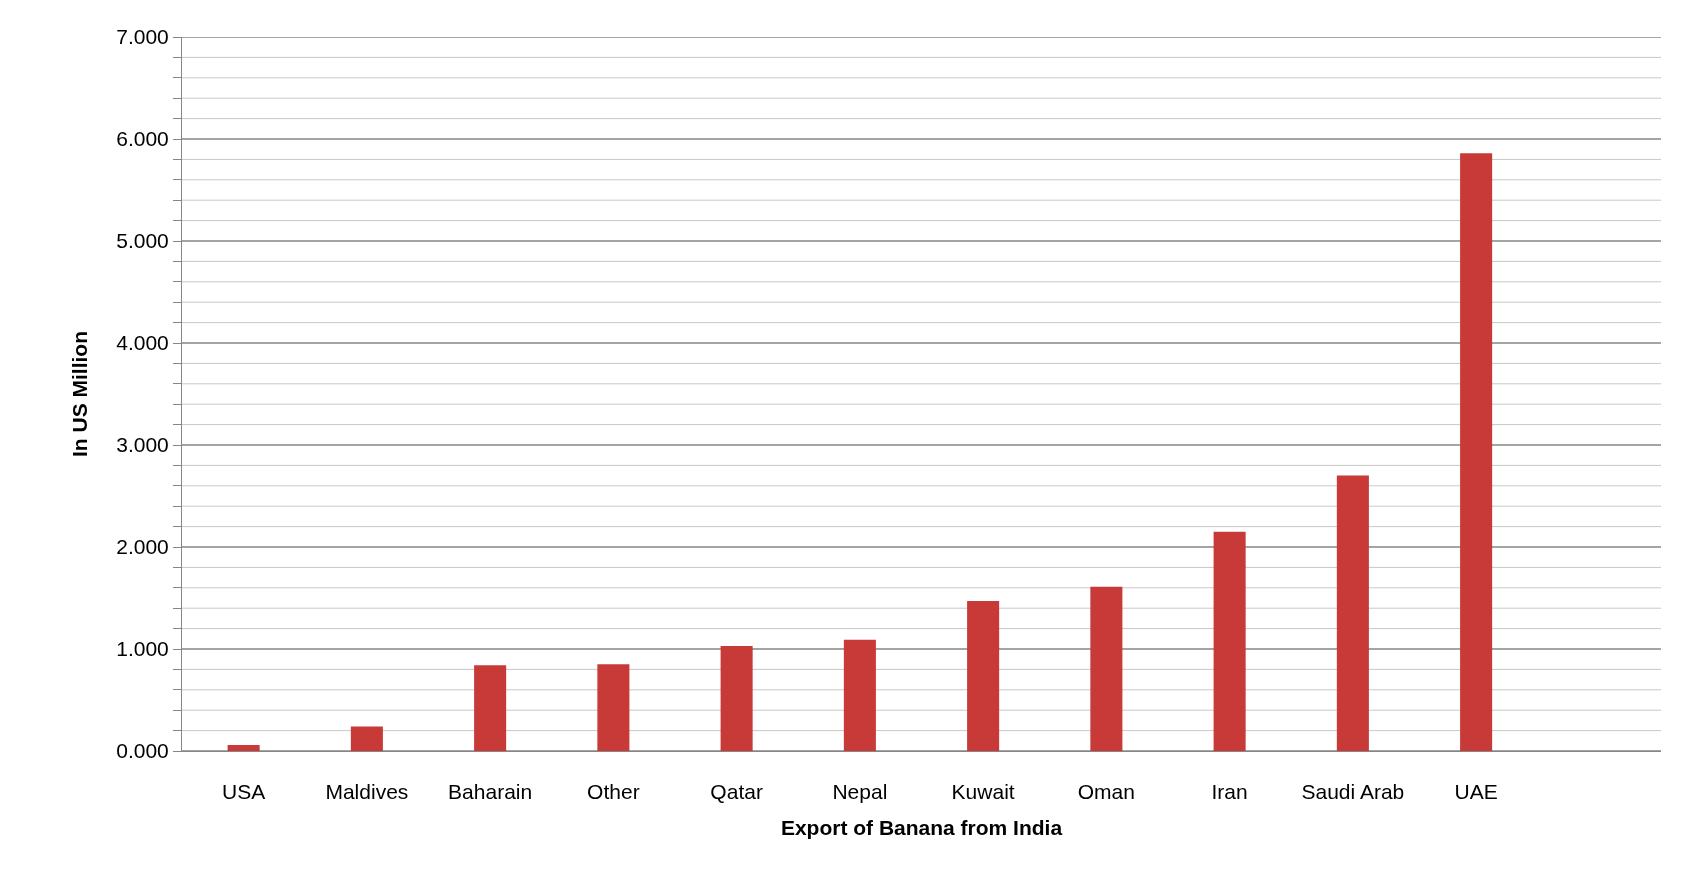 The image size is (1681, 891). What do you see at coordinates (142, 445) in the screenshot?
I see `y-tick-label: 3.000` at bounding box center [142, 445].